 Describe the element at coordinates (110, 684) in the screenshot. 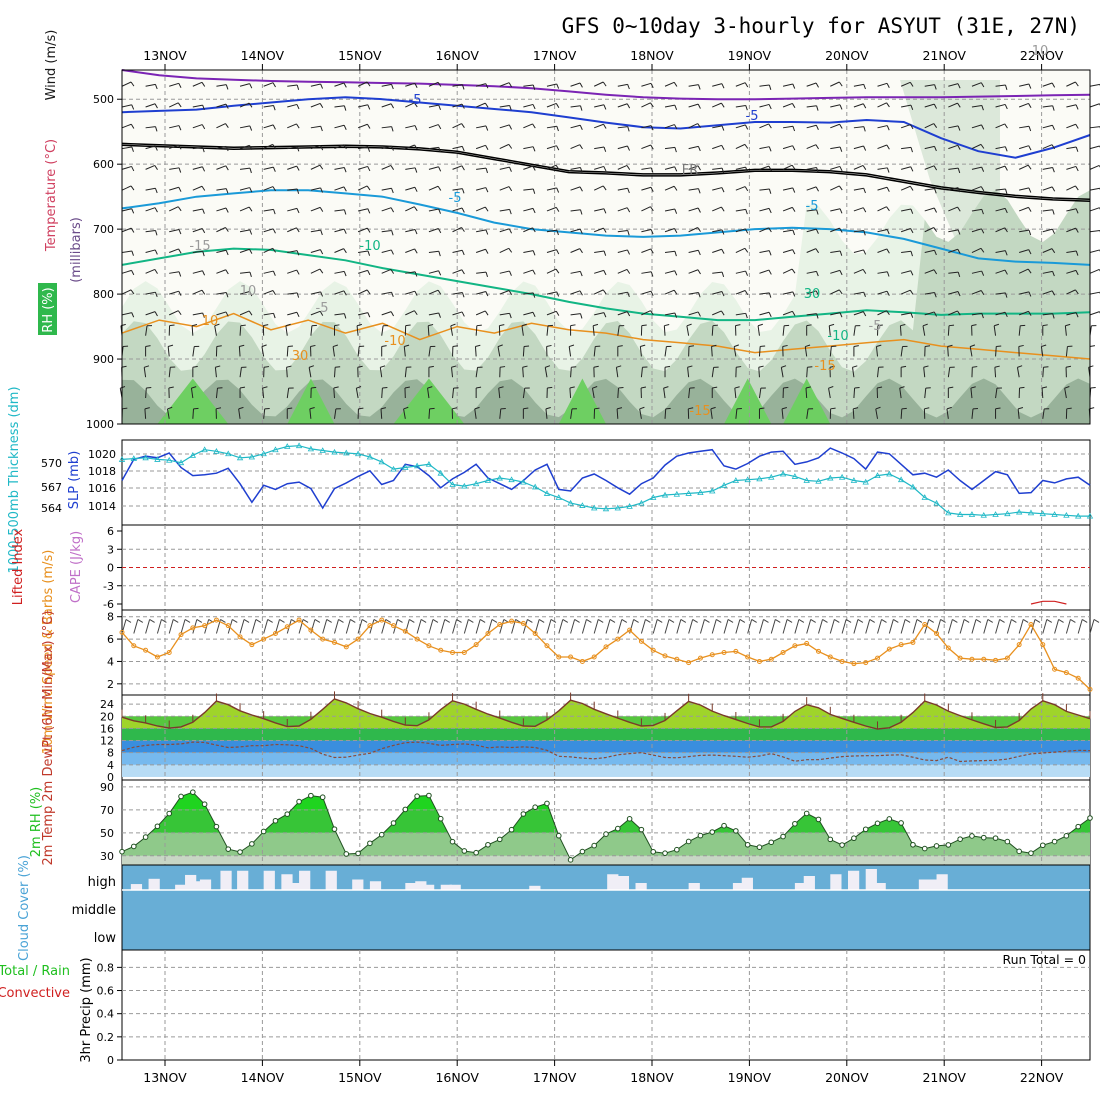

I see `wind-tick-label: 2` at that location.